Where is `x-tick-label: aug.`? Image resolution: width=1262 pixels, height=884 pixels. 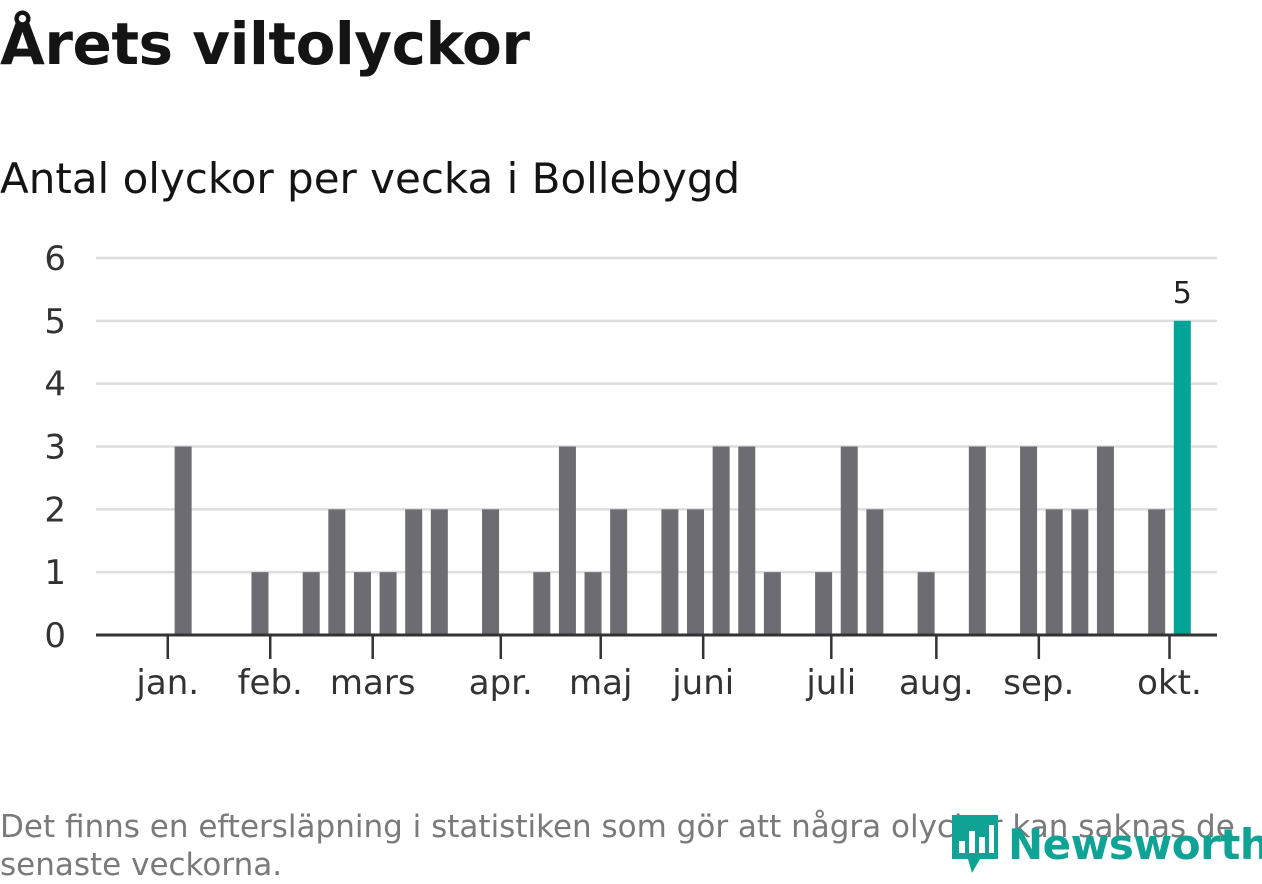
x-tick-label: aug. is located at coordinates (936, 683).